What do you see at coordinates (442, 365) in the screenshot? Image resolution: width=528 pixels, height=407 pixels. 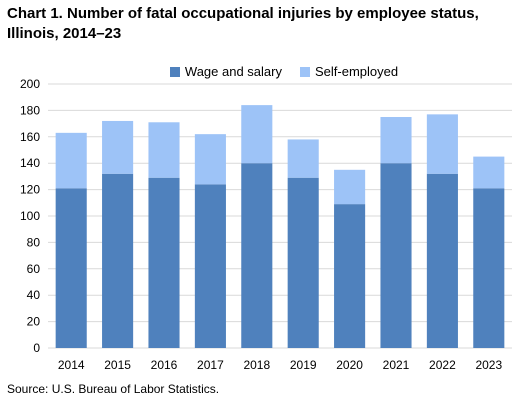 I see `x-tick-label-2022: 2022` at bounding box center [442, 365].